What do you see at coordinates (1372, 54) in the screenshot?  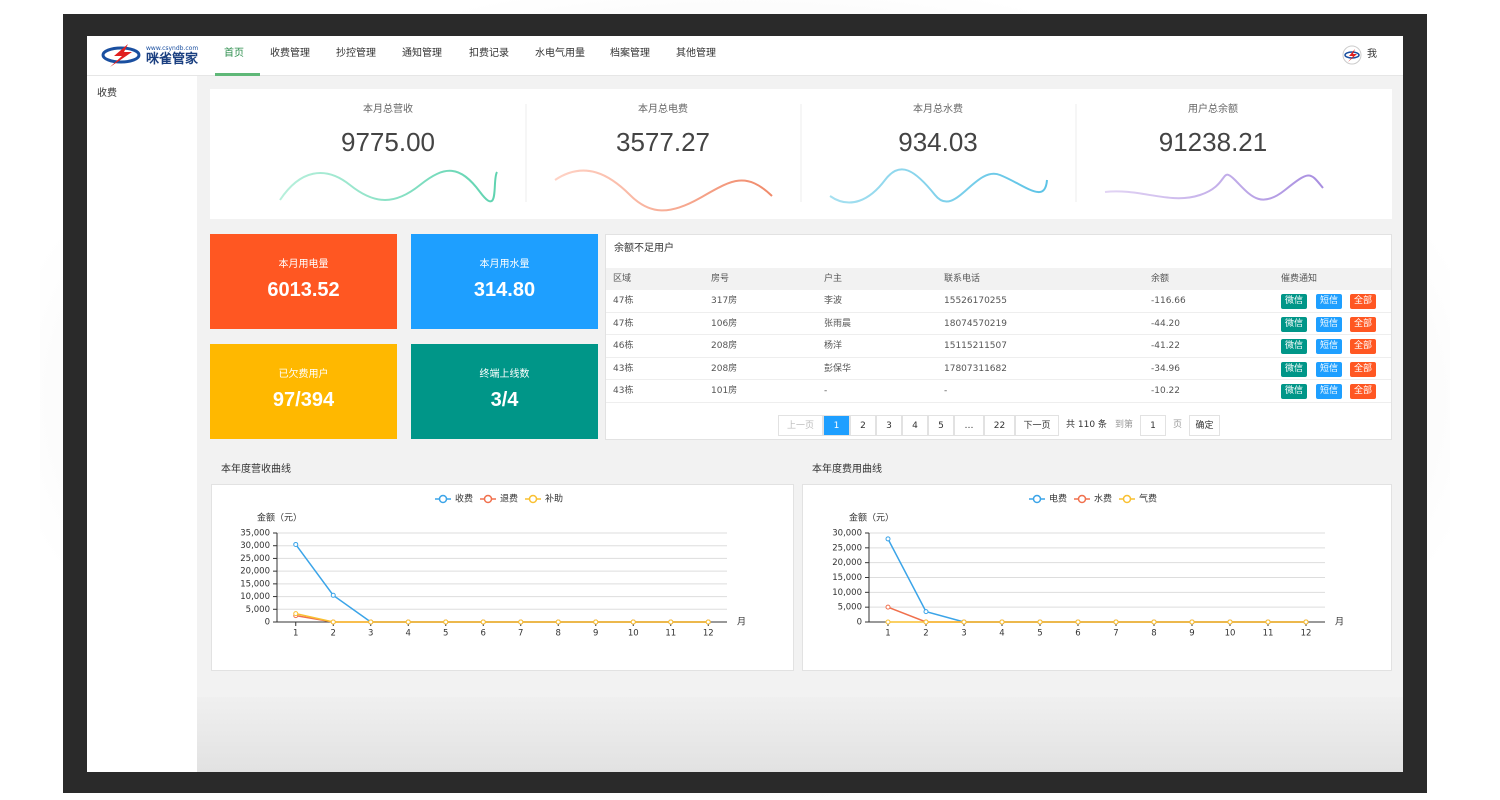 I see `user-name: 我` at bounding box center [1372, 54].